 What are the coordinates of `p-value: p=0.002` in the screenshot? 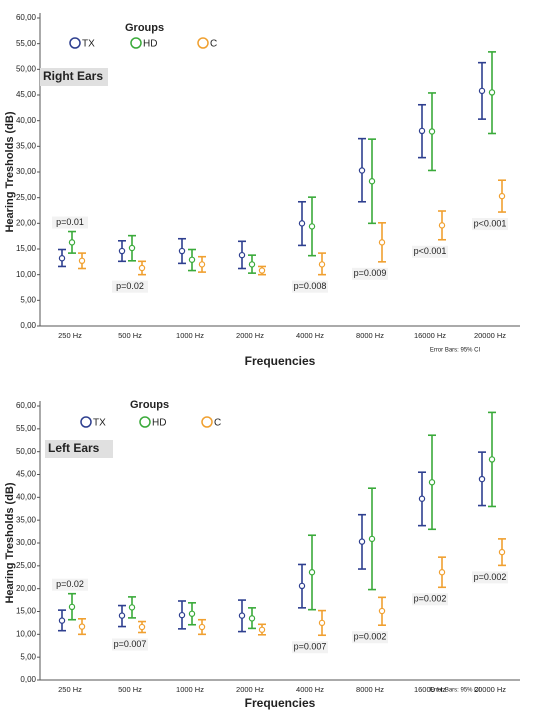 It's located at (430, 599).